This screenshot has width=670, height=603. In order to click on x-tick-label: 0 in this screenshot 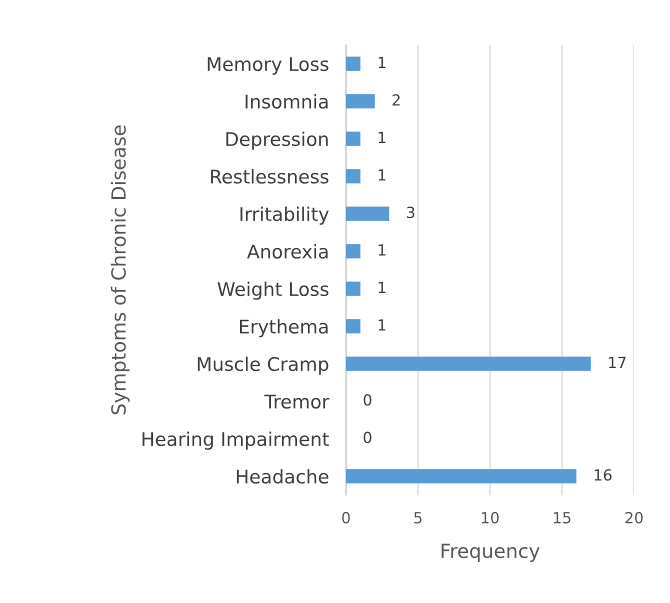, I will do `click(346, 518)`.